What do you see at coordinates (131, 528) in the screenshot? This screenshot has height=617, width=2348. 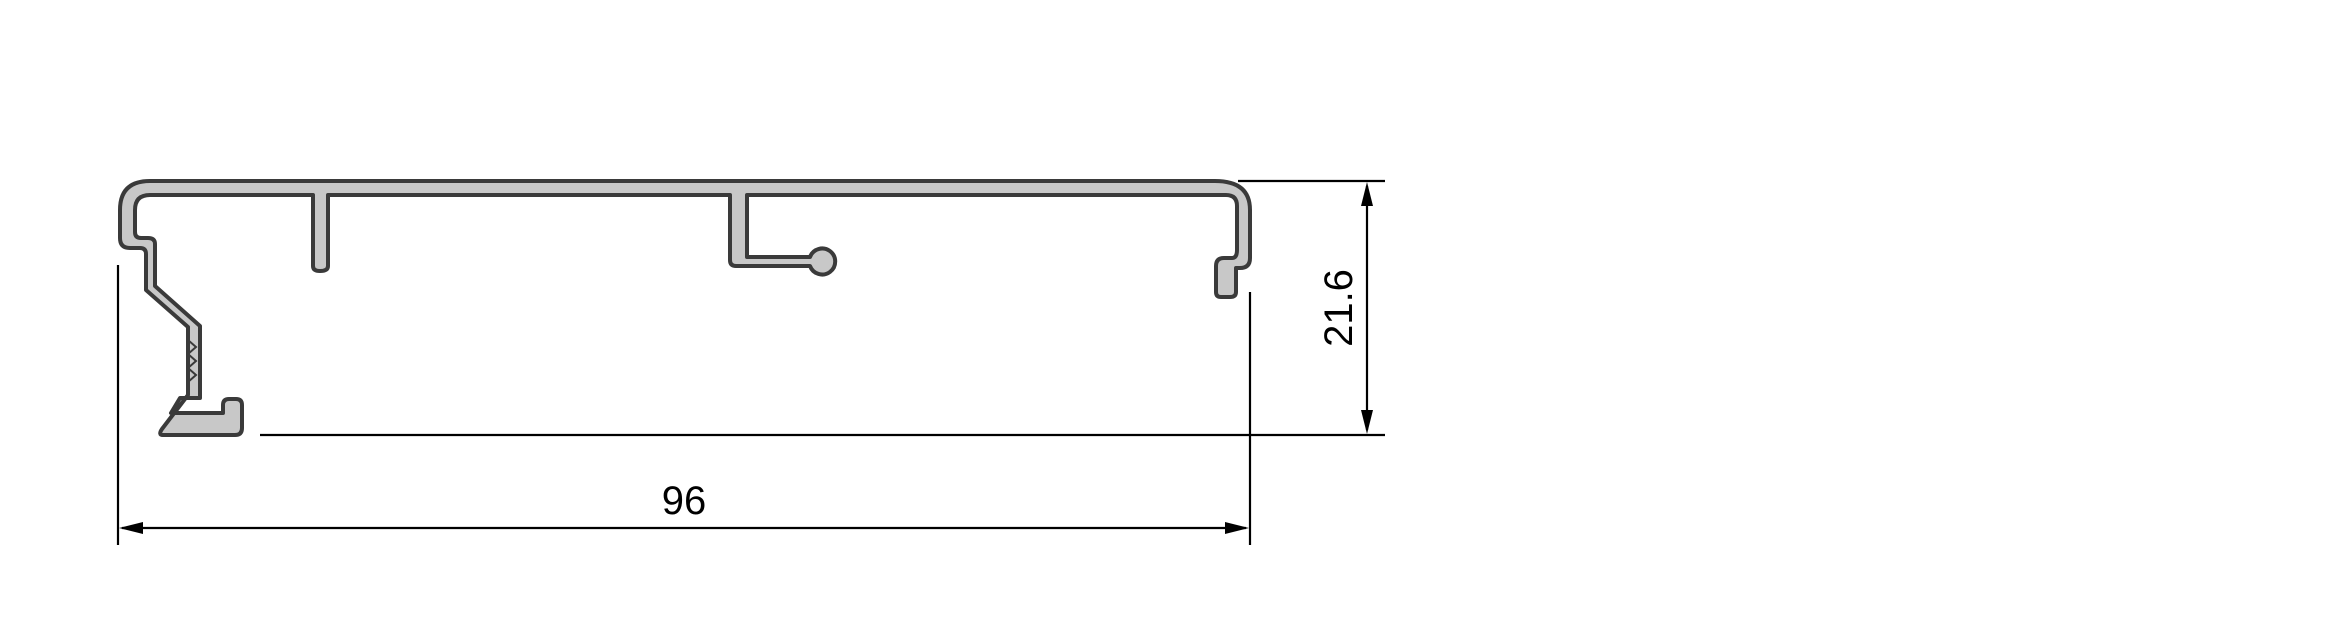 I see `width-arrow-left` at bounding box center [131, 528].